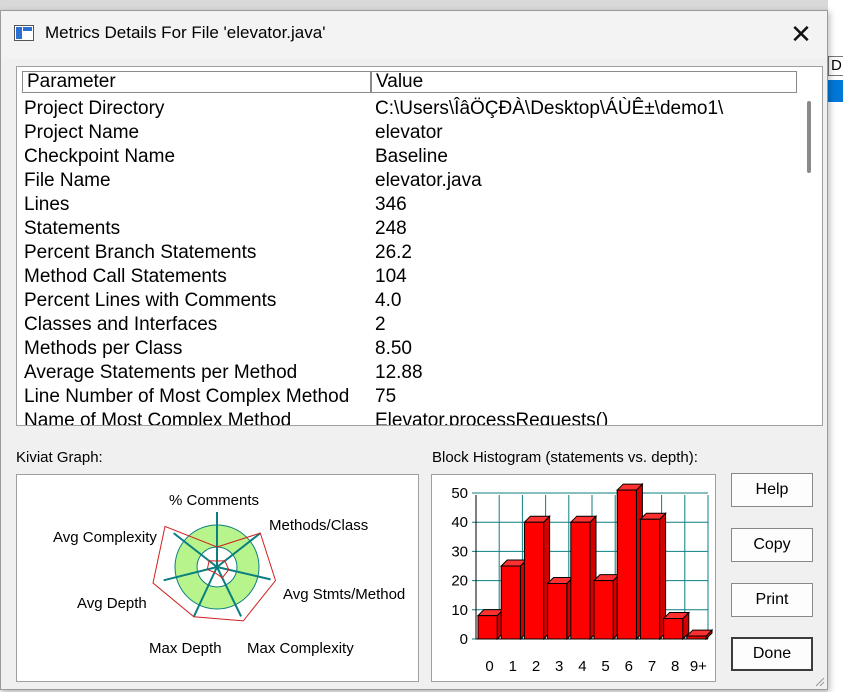 The height and width of the screenshot is (692, 843). Describe the element at coordinates (549, 108) in the screenshot. I see `cell-value: C:\Users\ÎâÖÇÐÀ\Desktop\ÁÙÊ±\demo1\` at that location.